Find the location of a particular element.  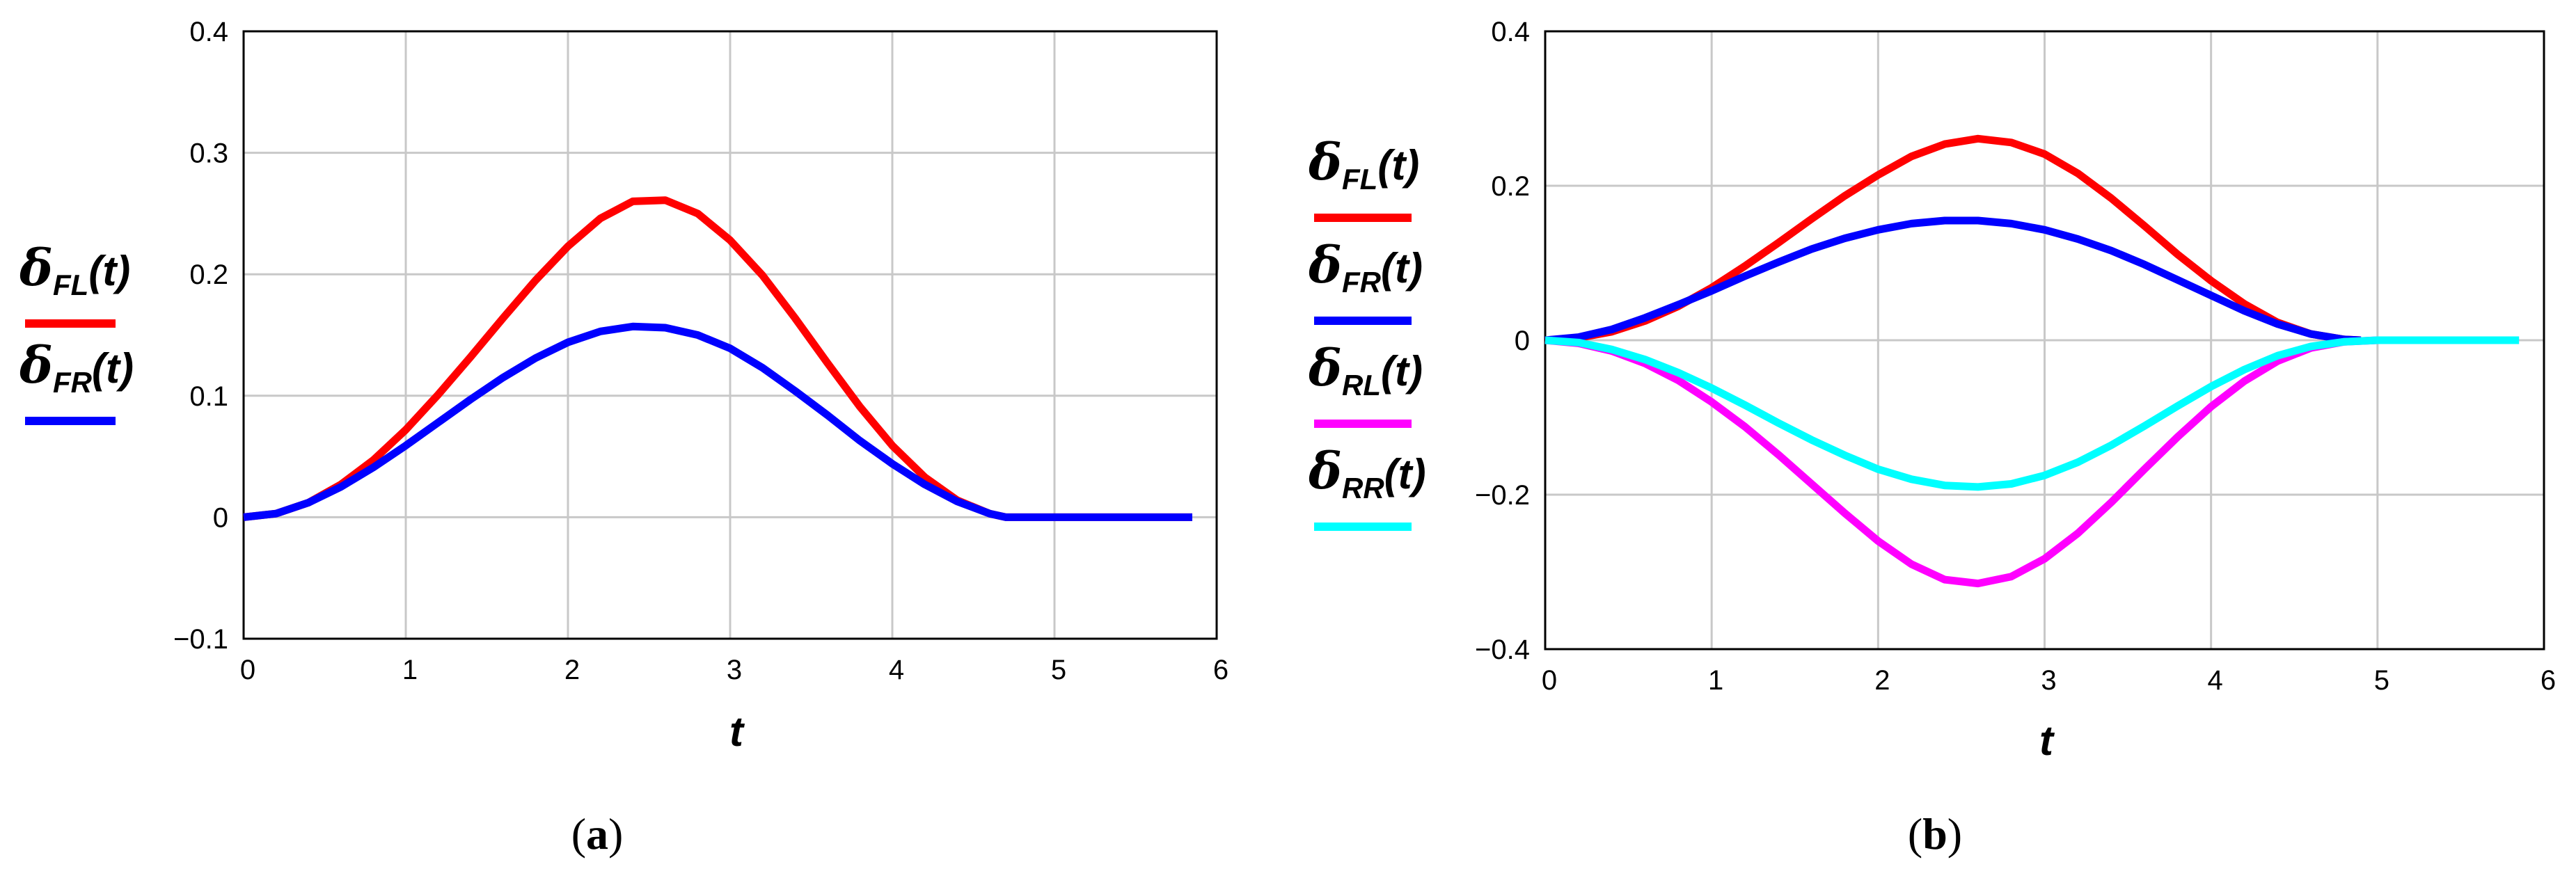

y-tick-label: −0.2 is located at coordinates (1502, 495).